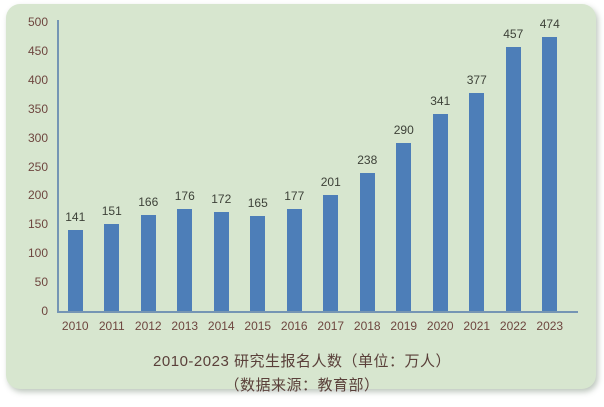 Image resolution: width=604 pixels, height=407 pixels. Describe the element at coordinates (111, 210) in the screenshot. I see `bar-value-label: 151` at that location.